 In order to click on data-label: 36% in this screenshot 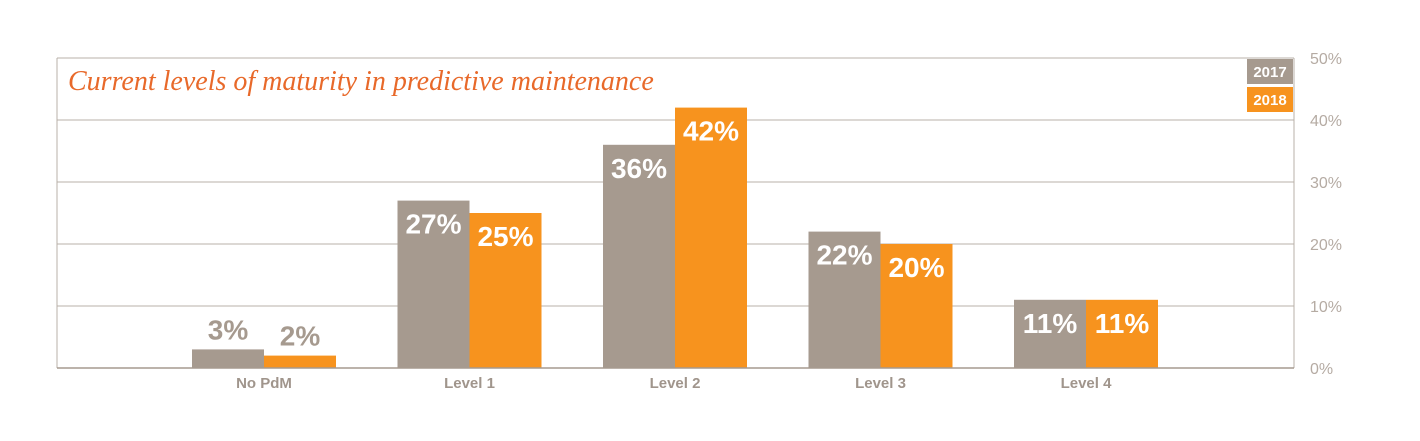, I will do `click(639, 168)`.